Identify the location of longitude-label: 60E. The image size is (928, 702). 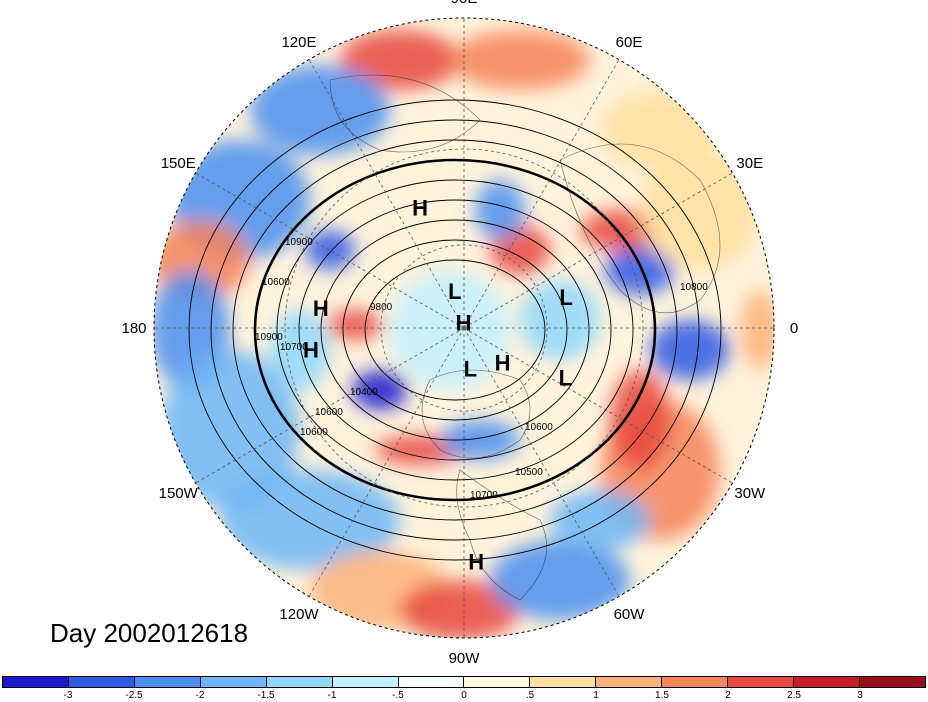
(629, 42).